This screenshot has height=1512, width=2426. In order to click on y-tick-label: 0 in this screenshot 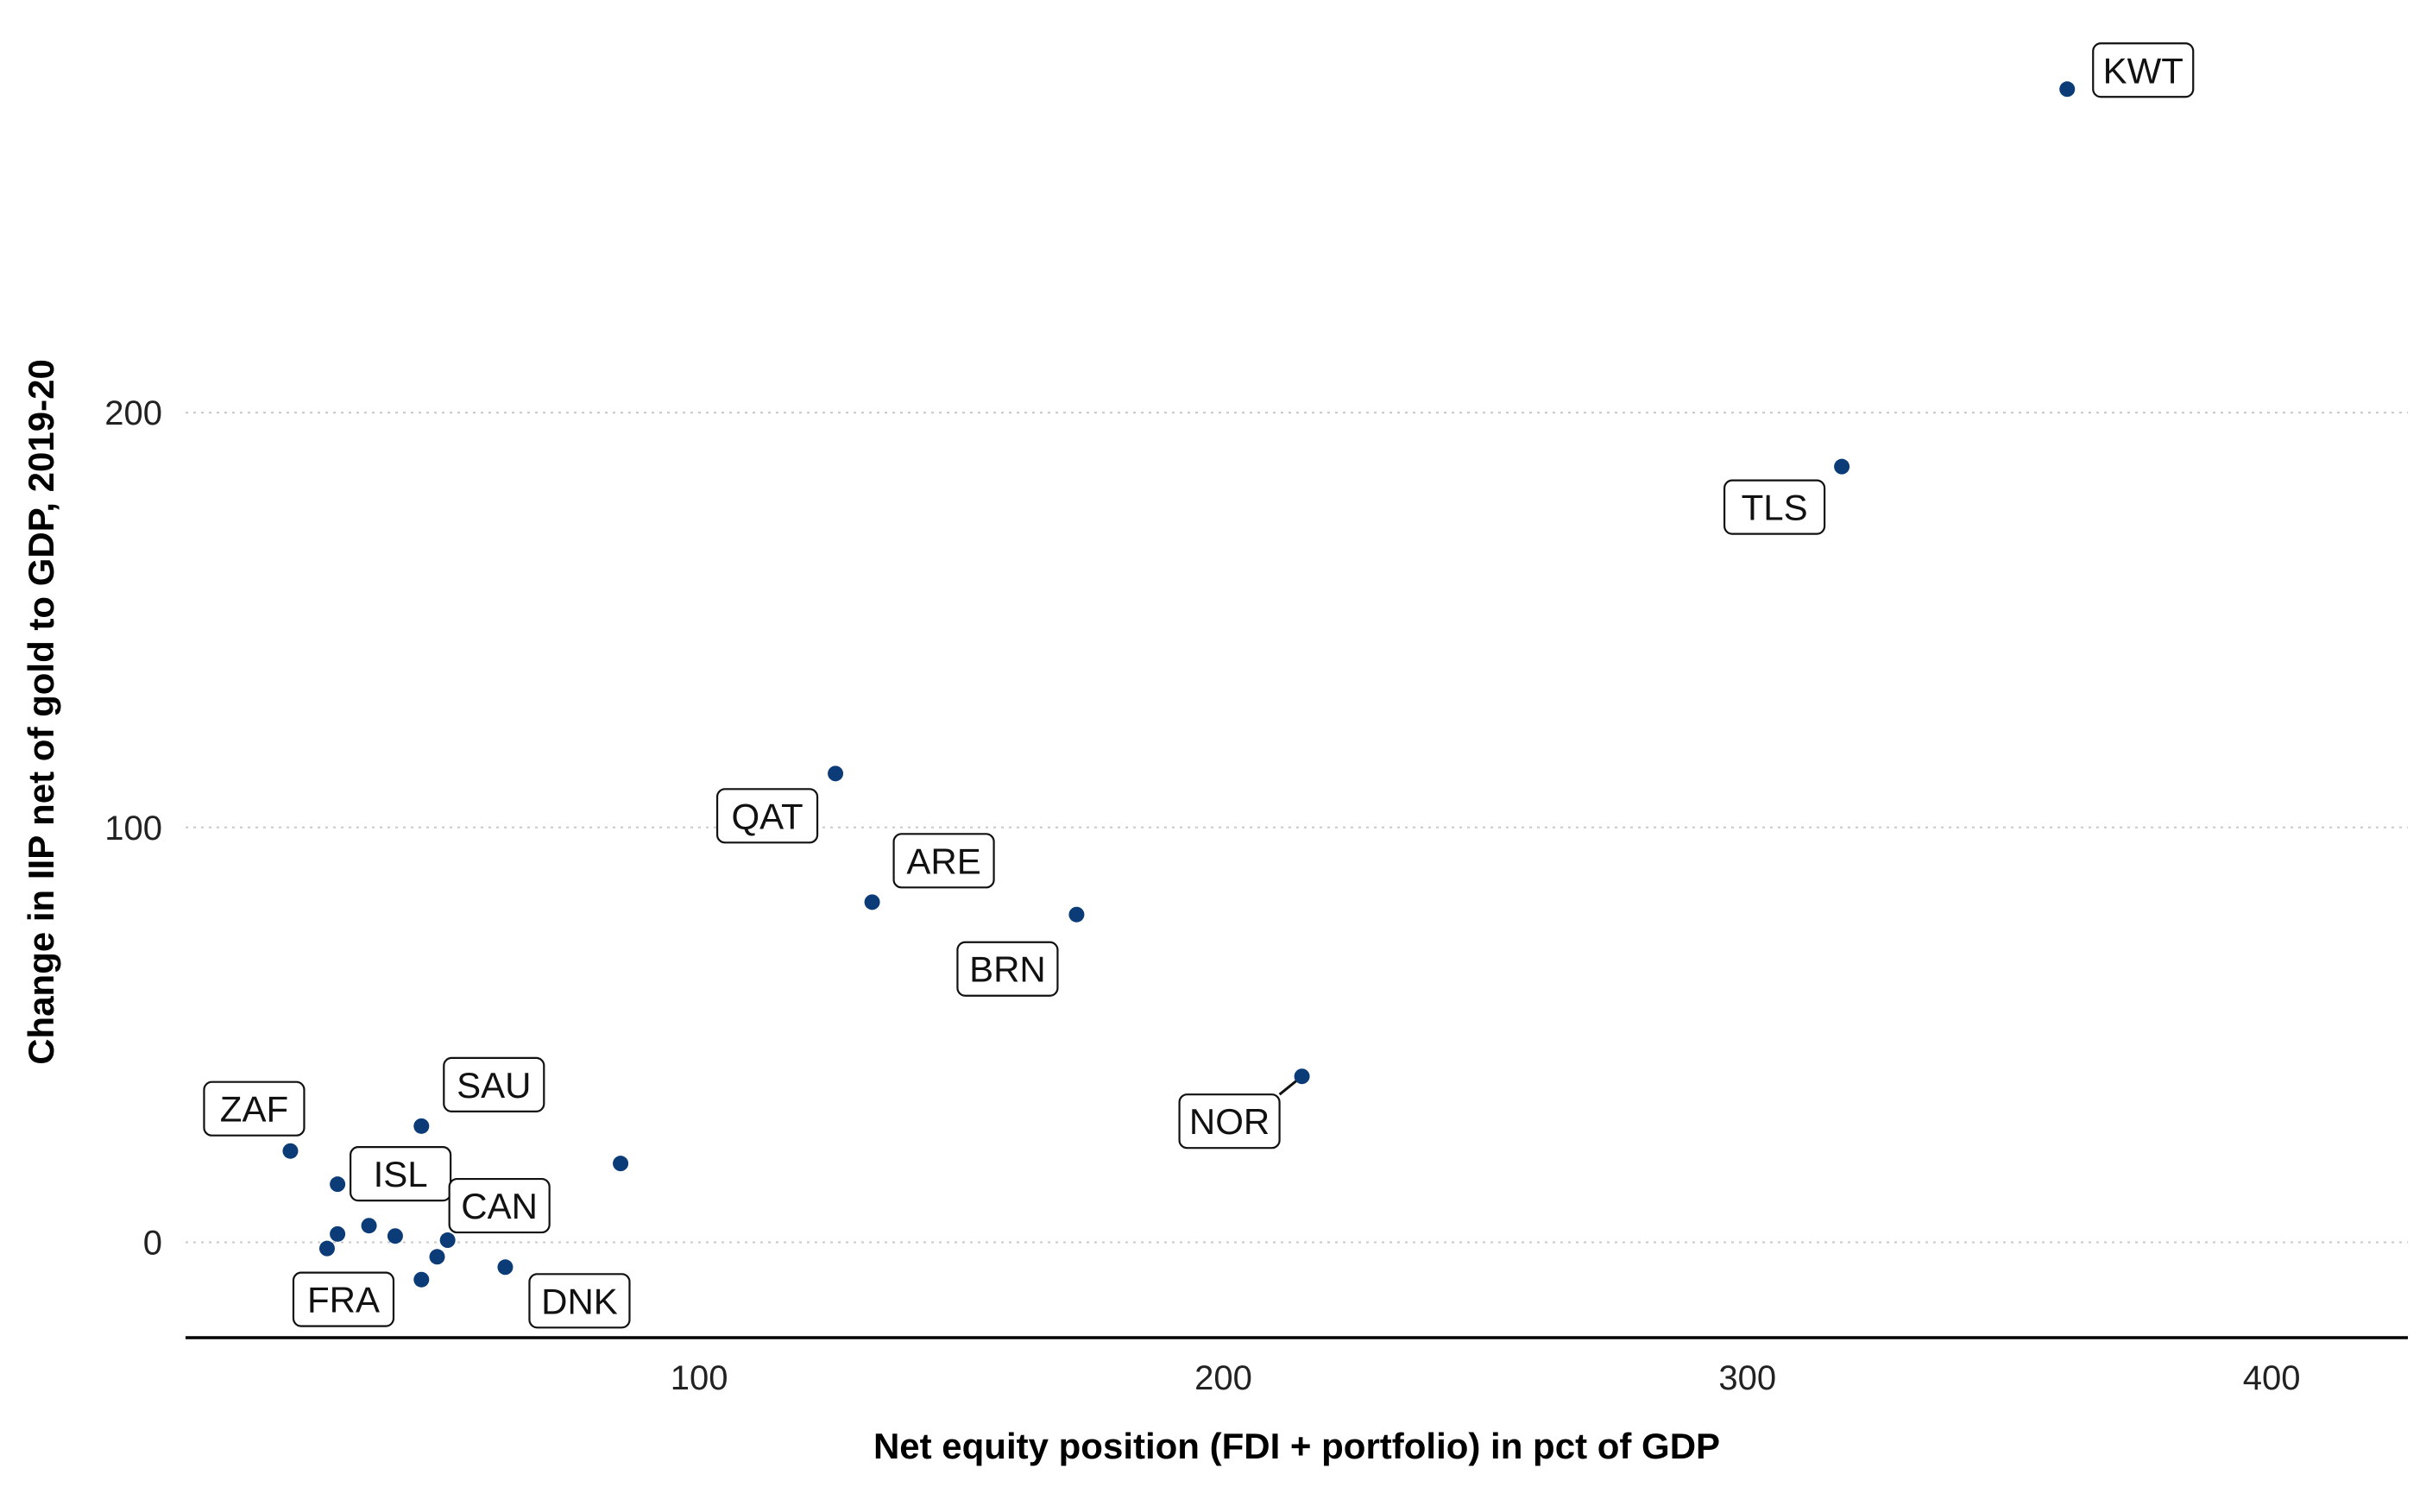, I will do `click(152, 1243)`.